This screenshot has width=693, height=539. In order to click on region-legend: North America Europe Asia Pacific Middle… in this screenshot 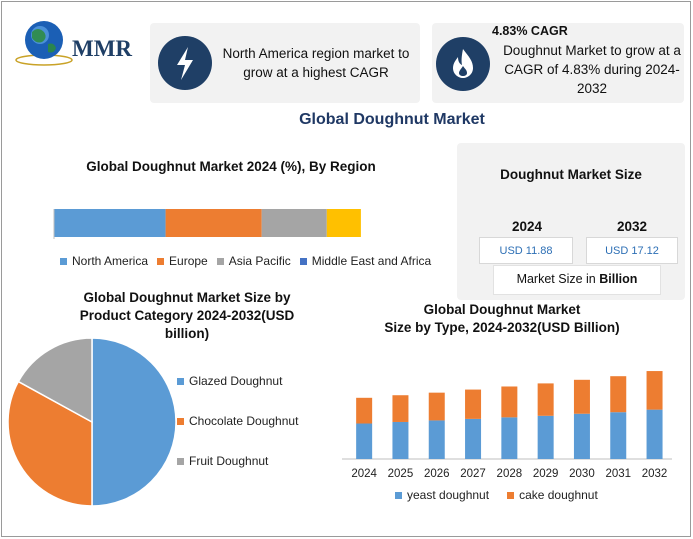, I will do `click(245, 261)`.